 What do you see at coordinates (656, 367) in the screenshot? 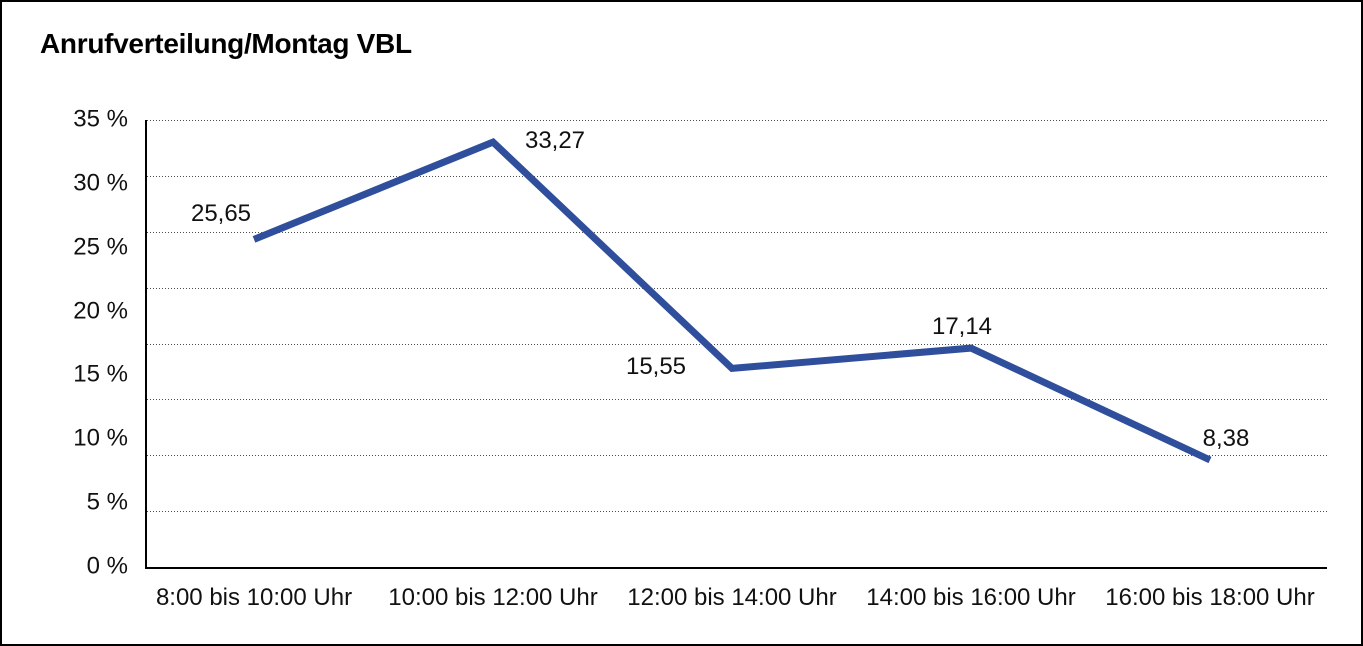
I see `data-point-value-label: 15,55` at bounding box center [656, 367].